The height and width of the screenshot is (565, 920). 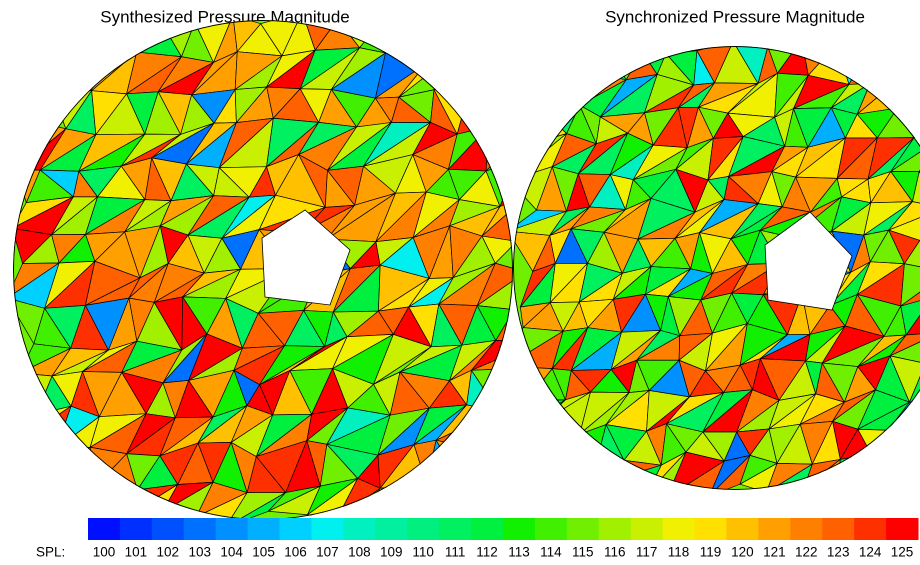 I want to click on colorbar-tick-label: 108, so click(x=359, y=552).